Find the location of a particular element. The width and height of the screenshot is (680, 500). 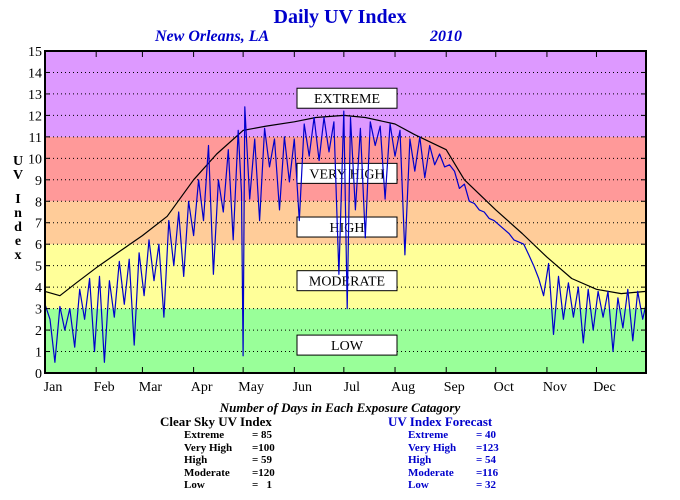

forecast-row-very-high: Very High =123 is located at coordinates (443, 448).